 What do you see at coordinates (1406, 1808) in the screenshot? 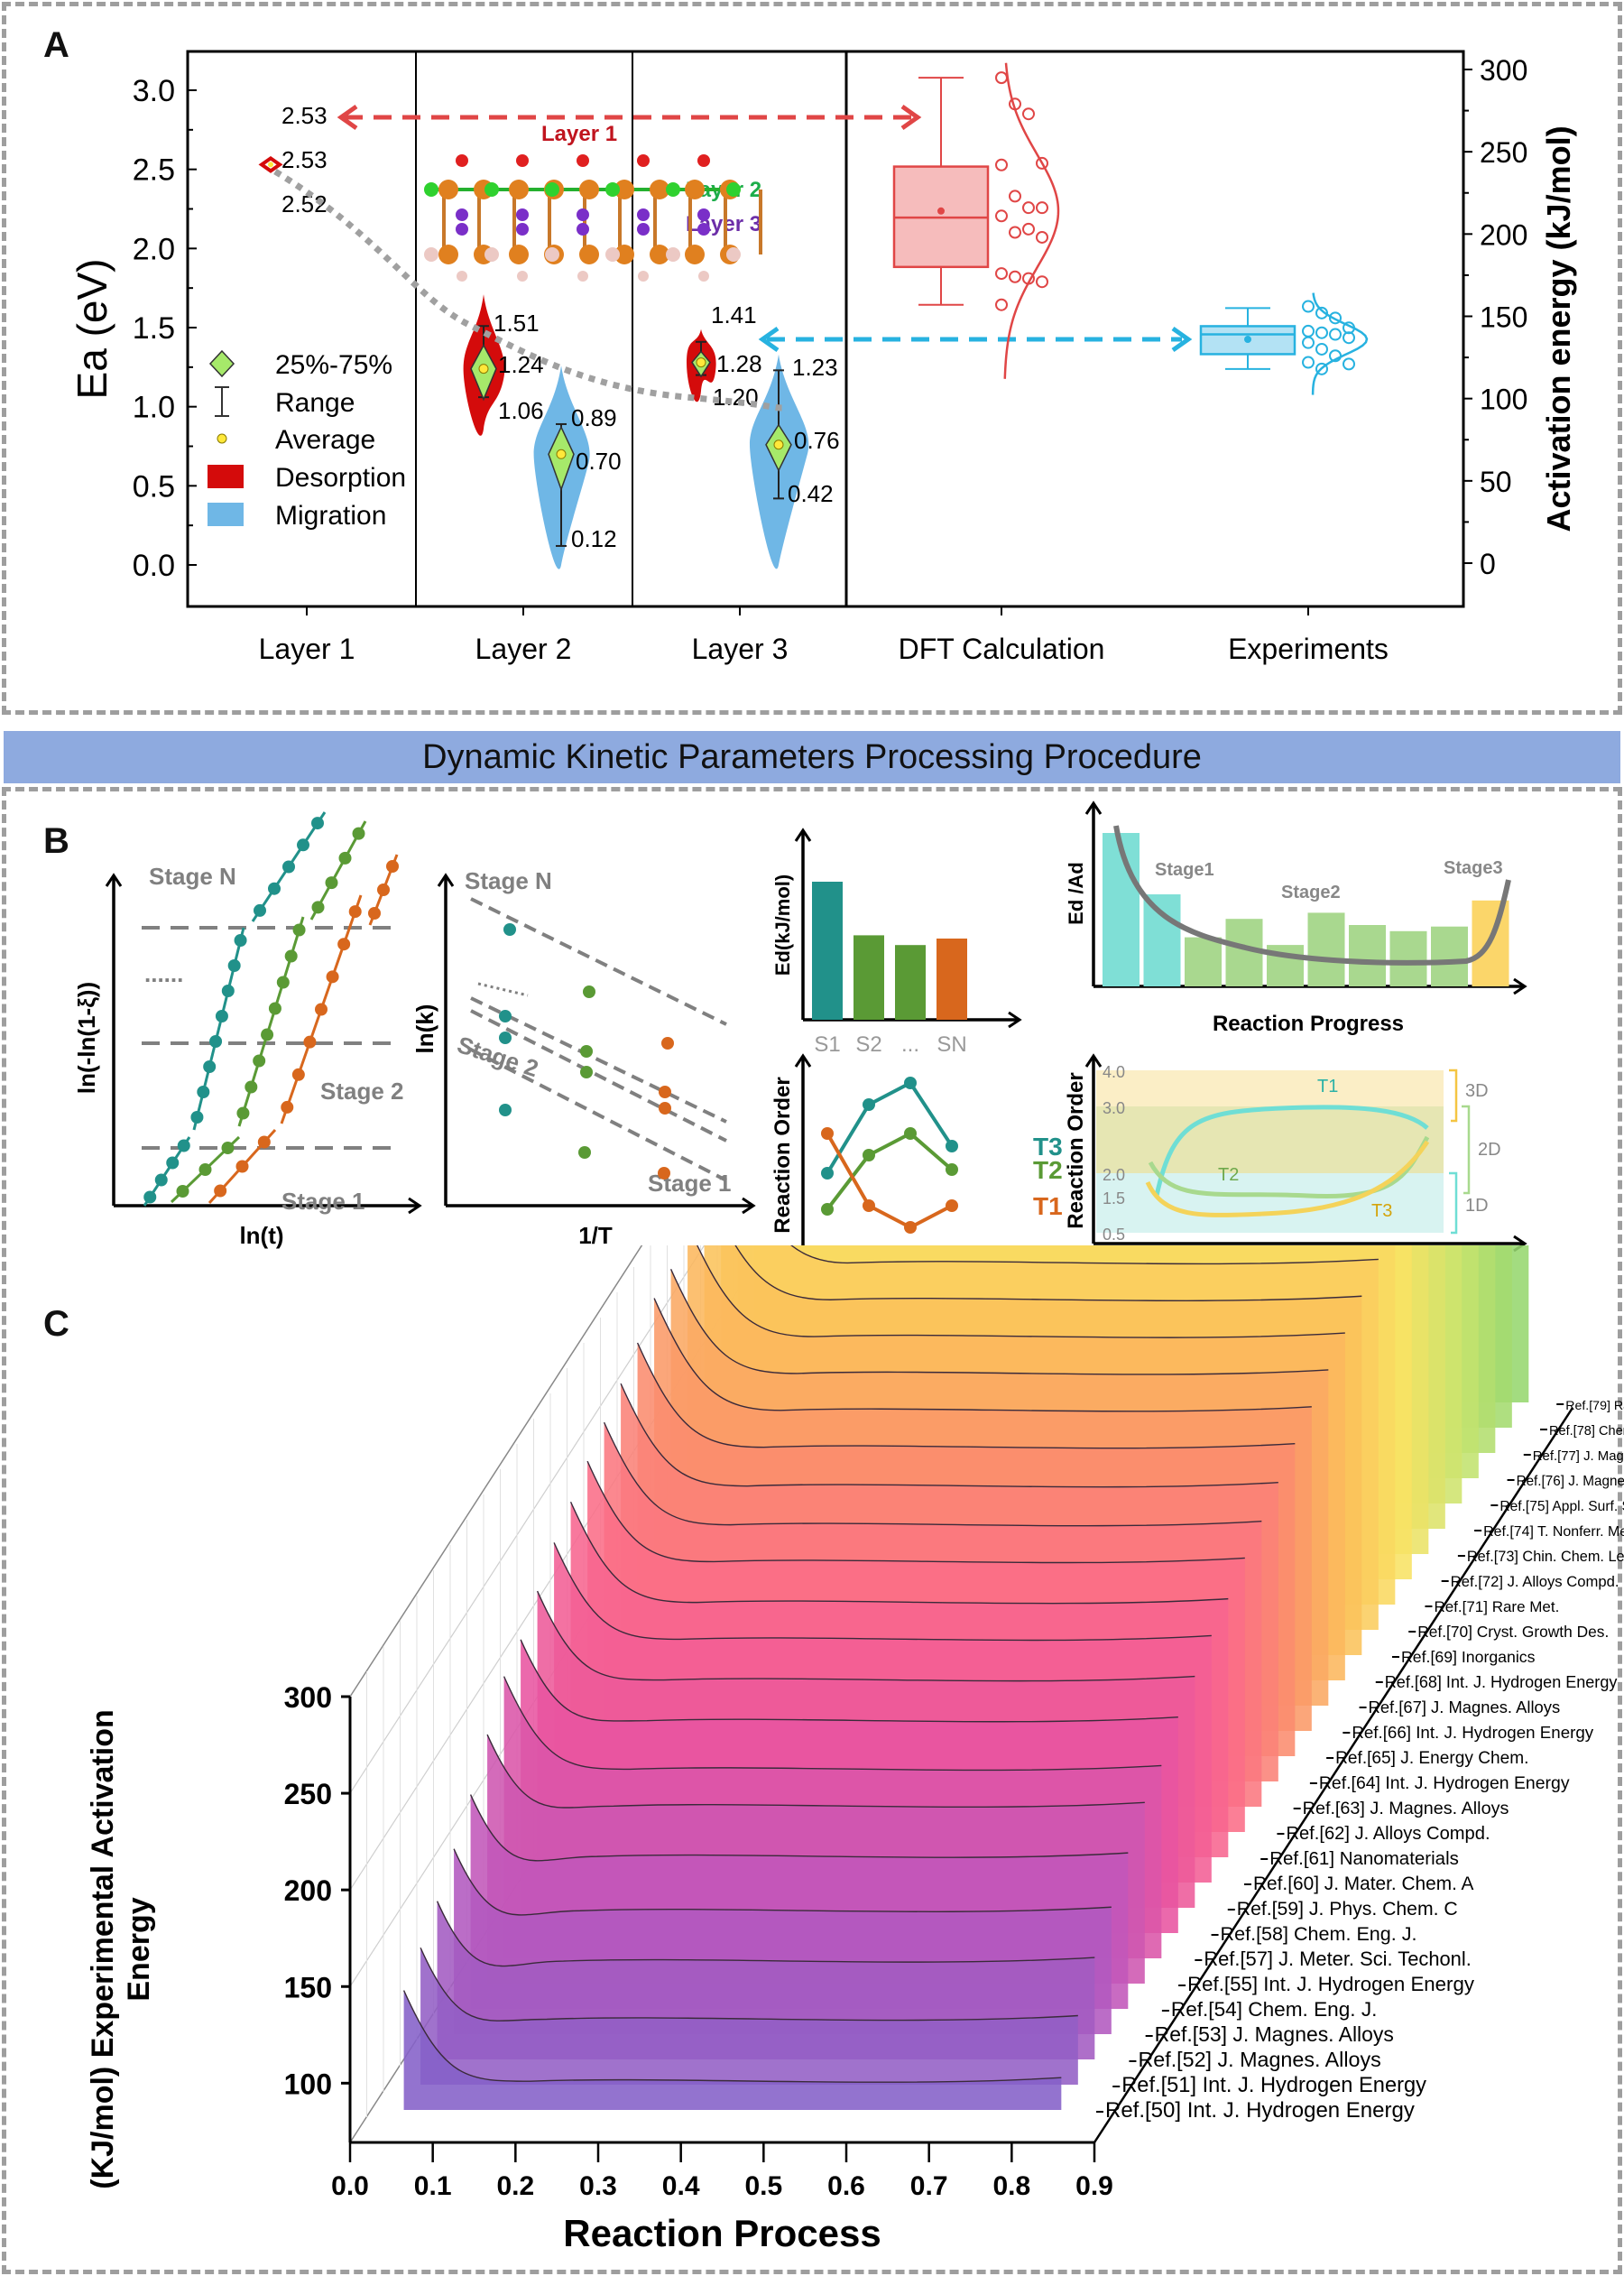
I see `ref-label: Ref.[63] J. Magnes. Alloys` at bounding box center [1406, 1808].